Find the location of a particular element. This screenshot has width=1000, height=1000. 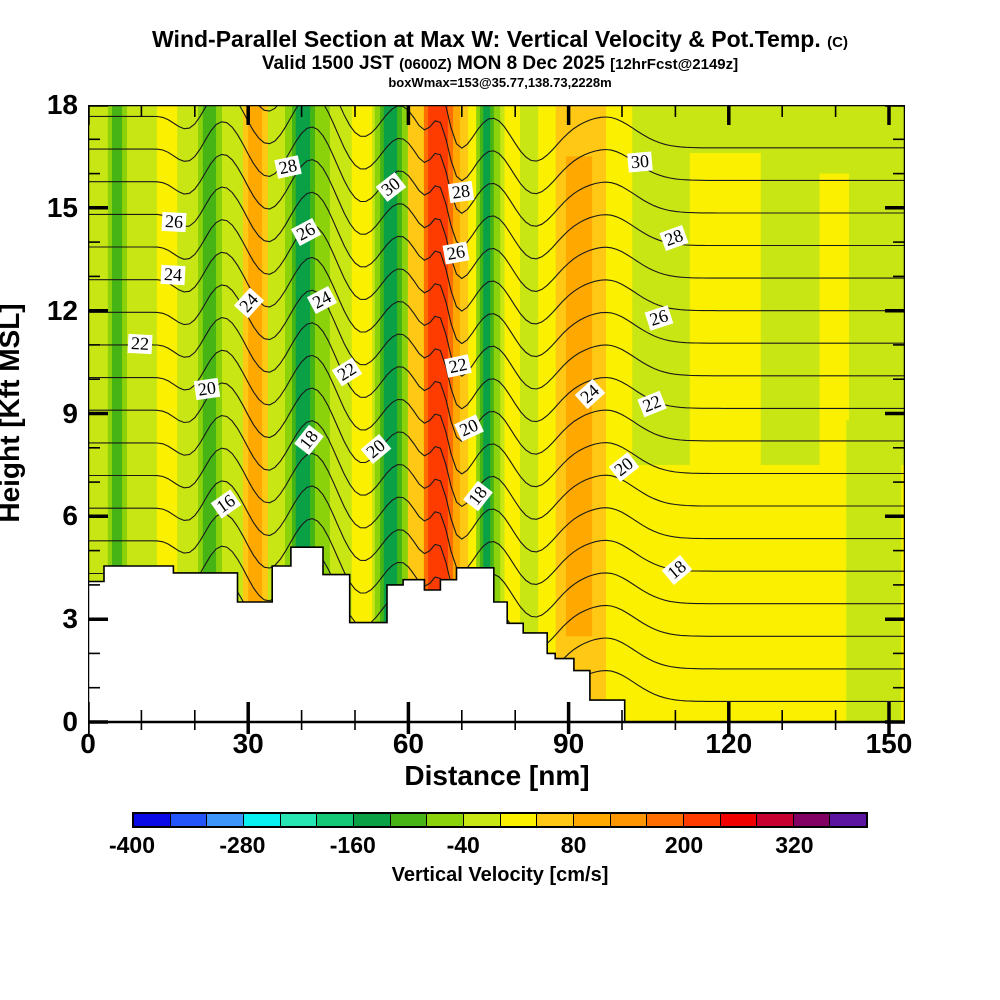

colorbar-tick-label: 200 is located at coordinates (684, 845).